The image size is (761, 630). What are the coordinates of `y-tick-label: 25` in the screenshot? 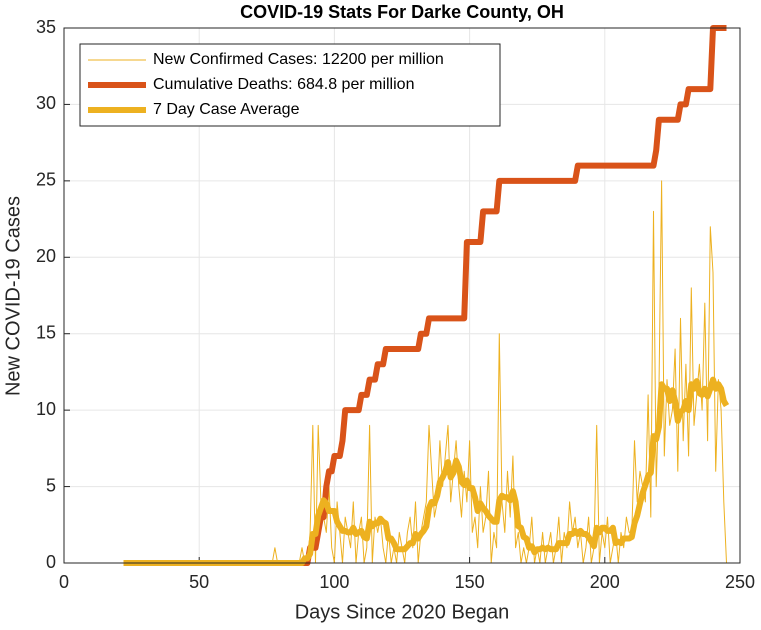 It's located at (46, 180).